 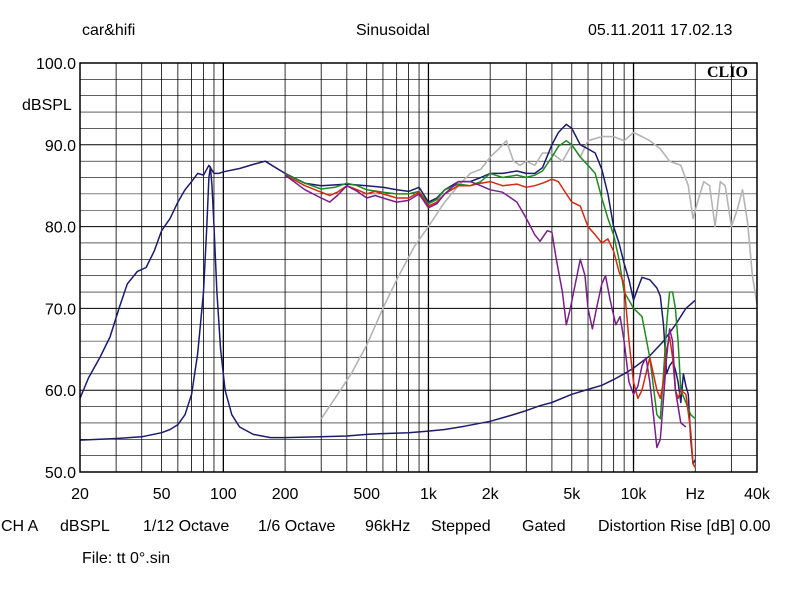 I want to click on x-tick-label: 50, so click(x=162, y=494).